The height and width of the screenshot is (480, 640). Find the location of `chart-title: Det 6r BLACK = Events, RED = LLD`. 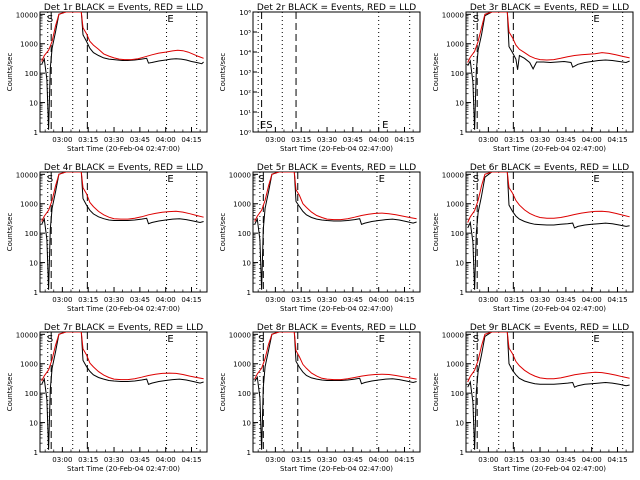

chart-title: Det 6r BLACK = Events, RED = LLD is located at coordinates (549, 168).